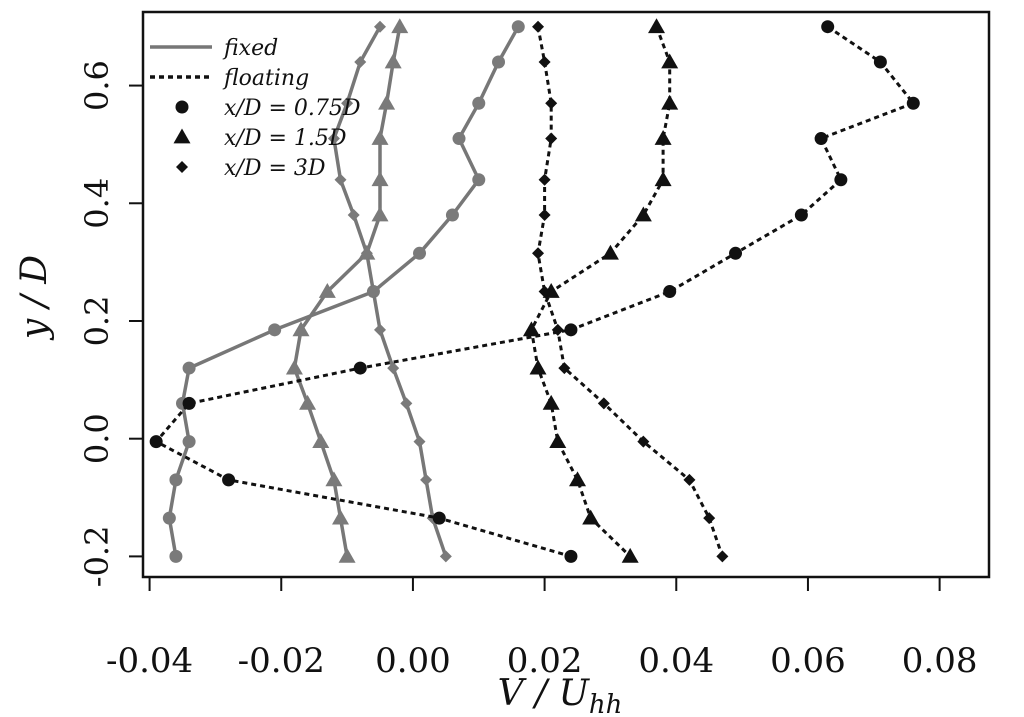 This screenshot has height=717, width=1024. Describe the element at coordinates (940, 661) in the screenshot. I see `x-tick-label: 0.08` at that location.